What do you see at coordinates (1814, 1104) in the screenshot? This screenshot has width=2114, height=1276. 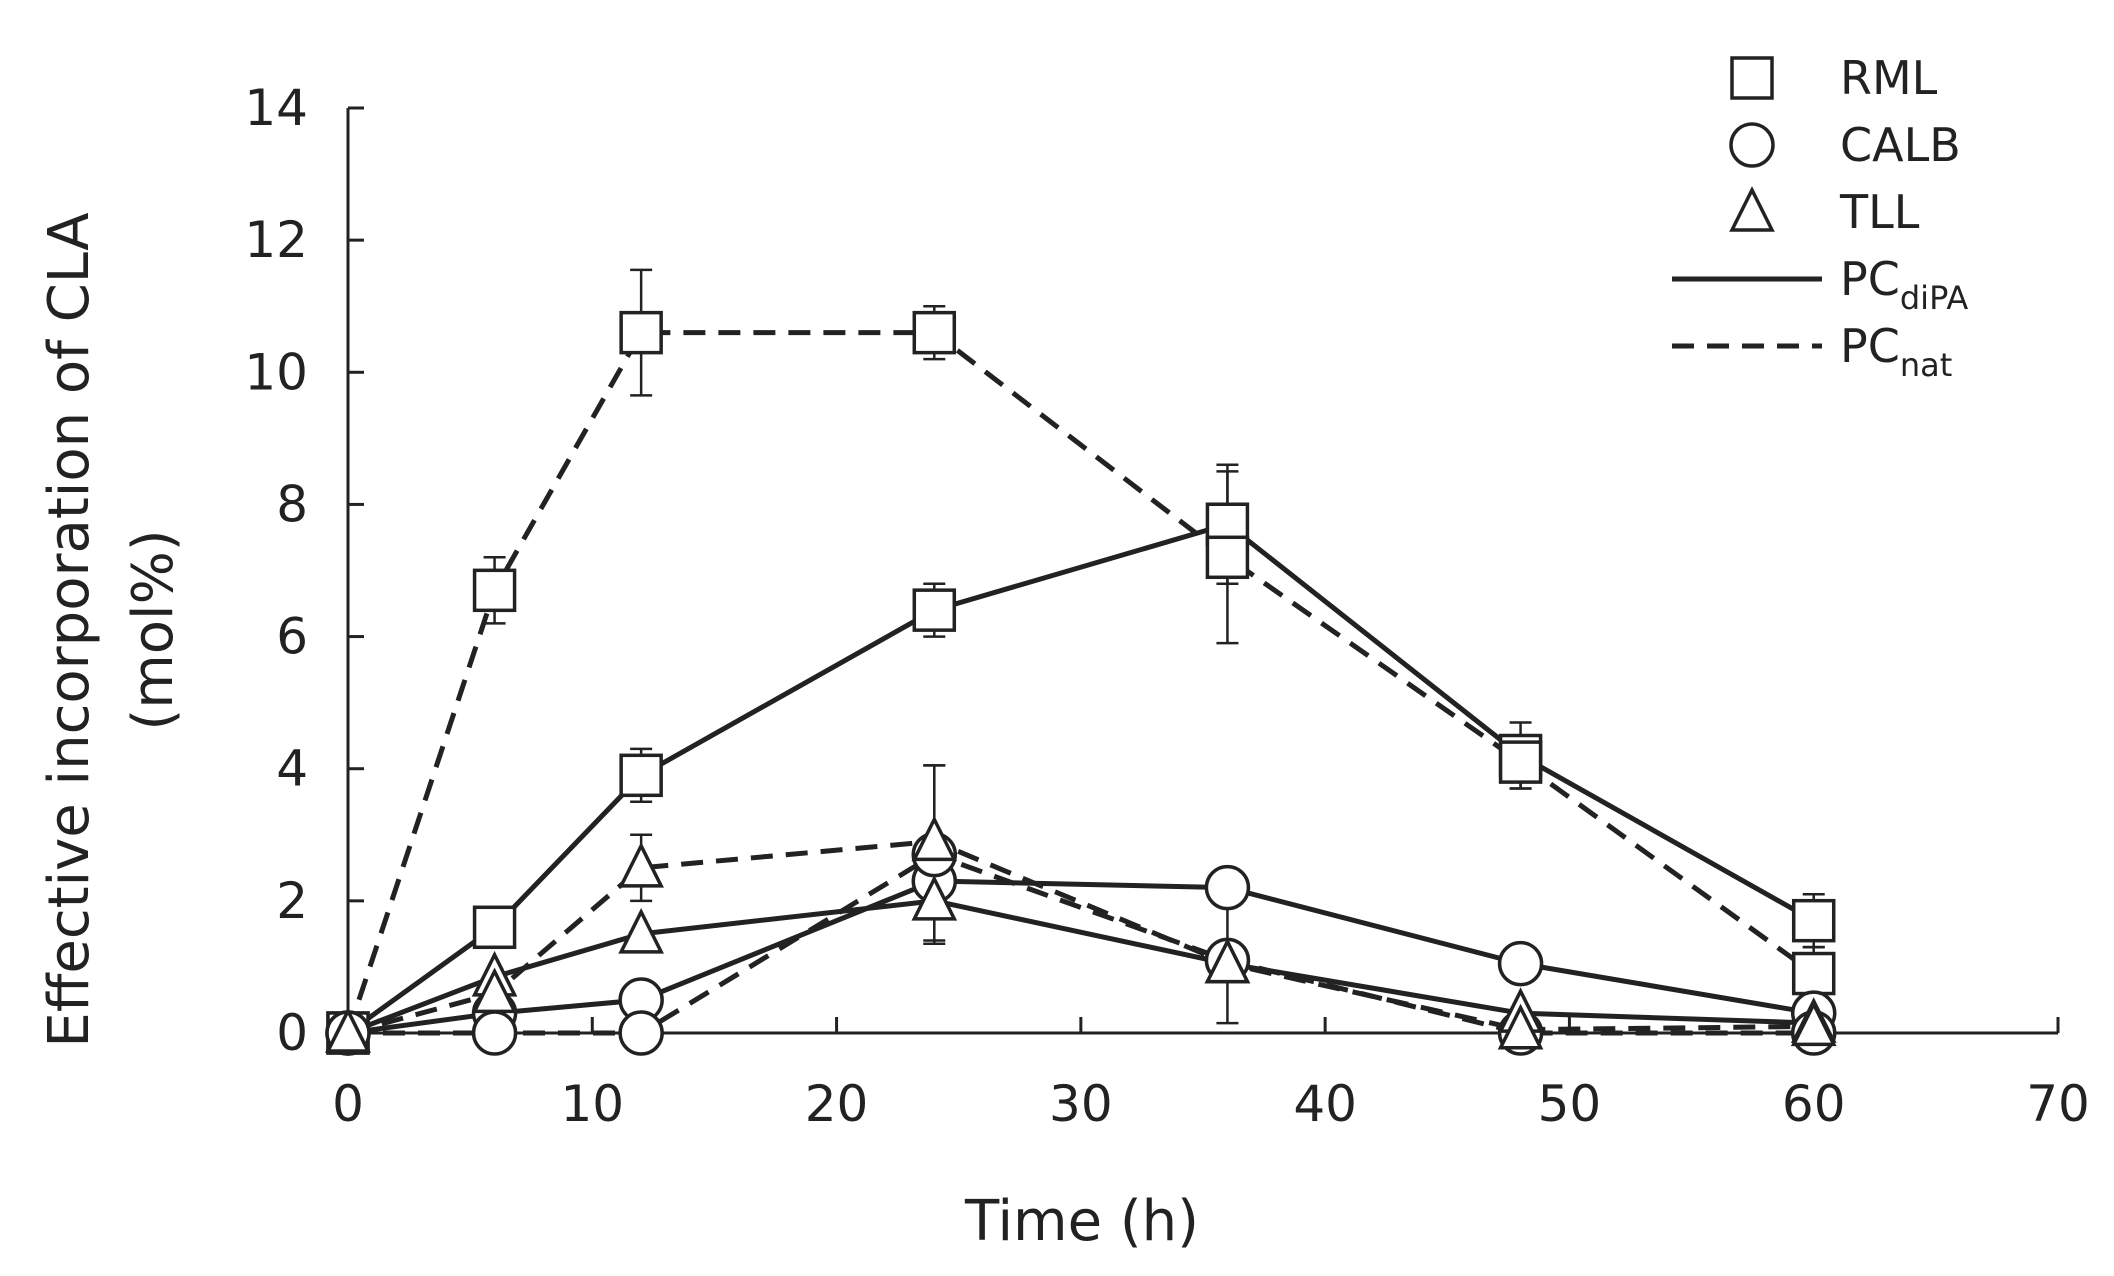 I see `x-tick-label: 60` at bounding box center [1814, 1104].